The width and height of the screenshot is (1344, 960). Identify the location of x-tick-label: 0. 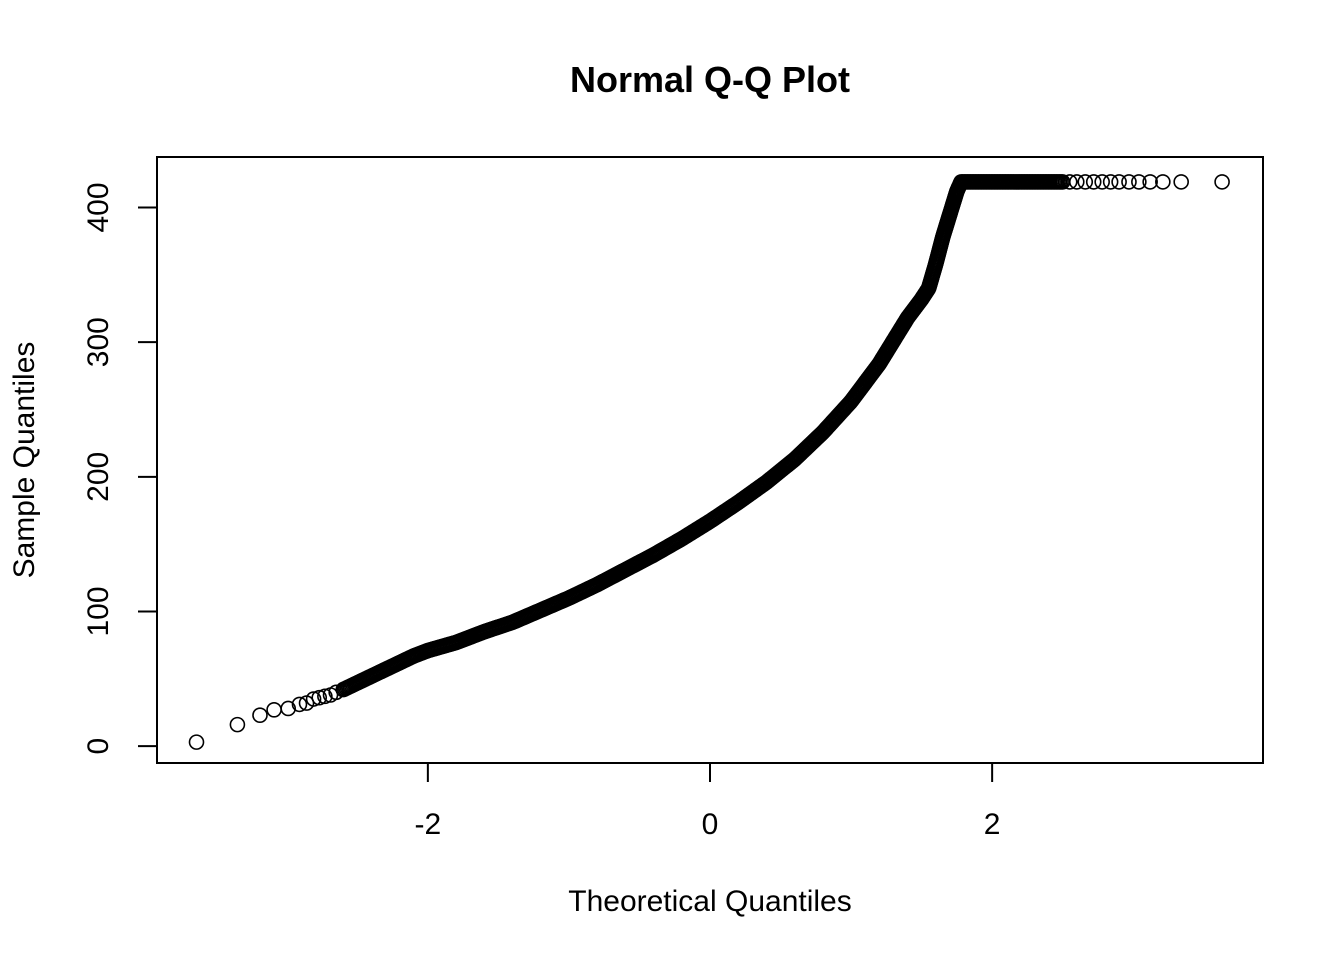
(710, 824).